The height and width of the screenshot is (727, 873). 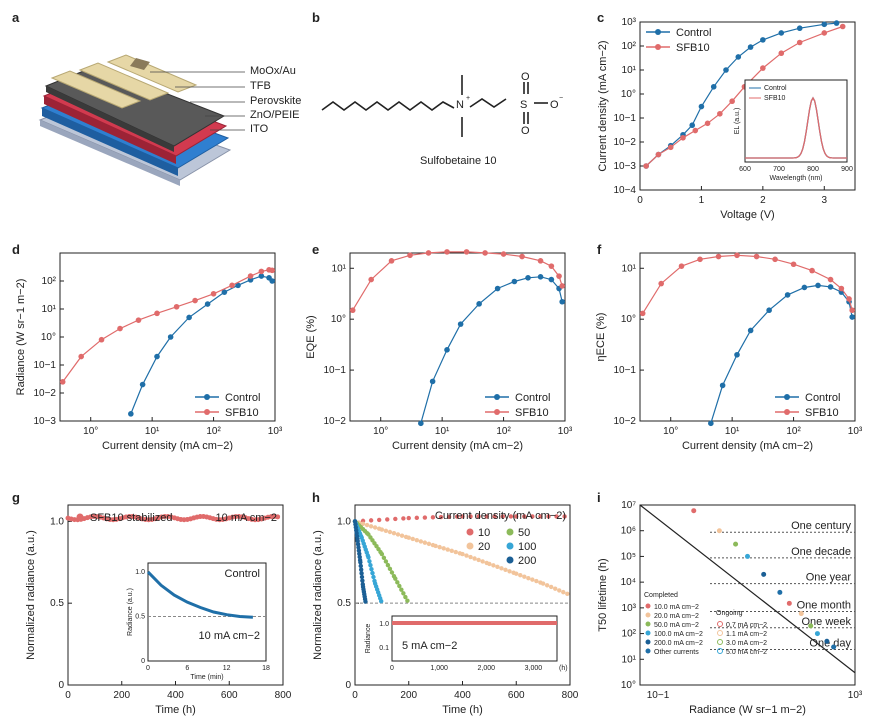 What do you see at coordinates (747, 446) in the screenshot?
I see `chart-f-xlabel: Current density (mA cm−2)` at bounding box center [747, 446].